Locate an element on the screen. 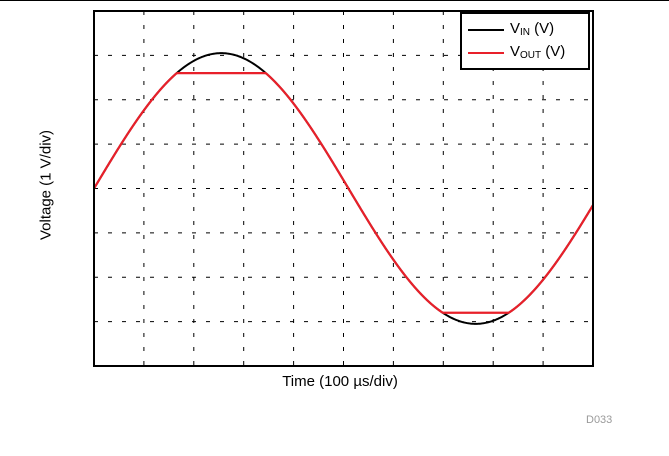 Image resolution: width=669 pixels, height=456 pixels. legend-swatch-vin is located at coordinates (486, 30).